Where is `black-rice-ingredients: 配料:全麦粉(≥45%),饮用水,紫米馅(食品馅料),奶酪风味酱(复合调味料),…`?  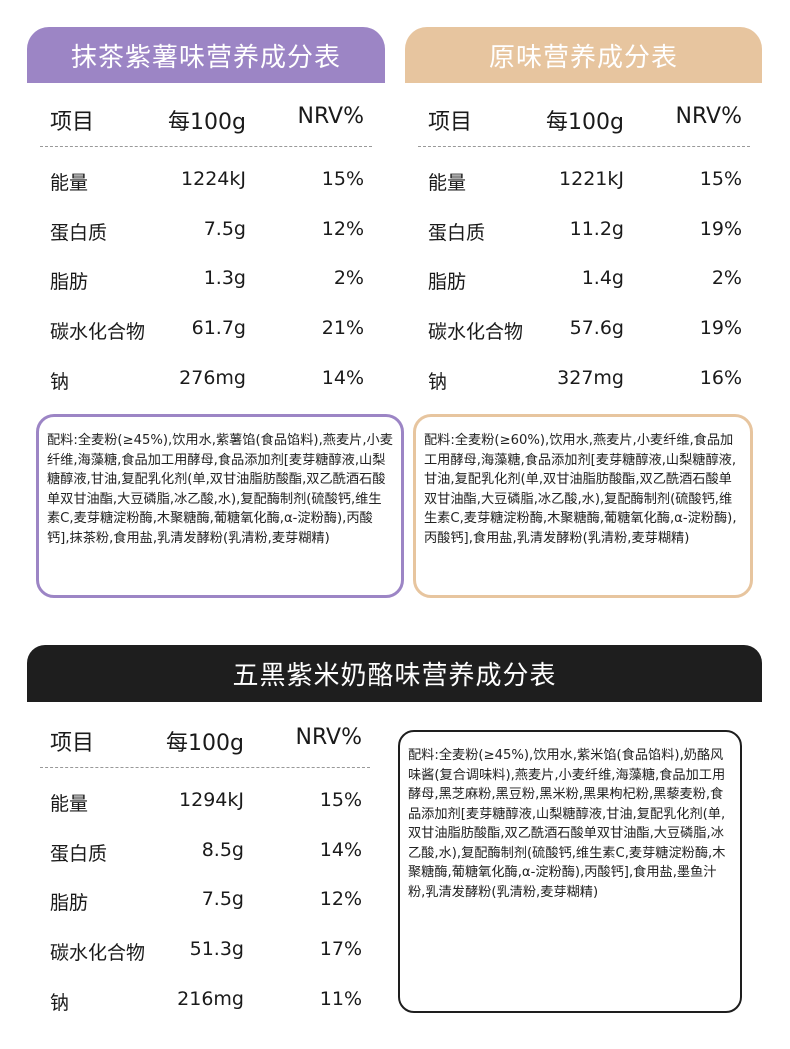 black-rice-ingredients: 配料:全麦粉(≥45%),饮用水,紫米馅(食品馅料),奶酪风味酱(复合调味料),… is located at coordinates (570, 871).